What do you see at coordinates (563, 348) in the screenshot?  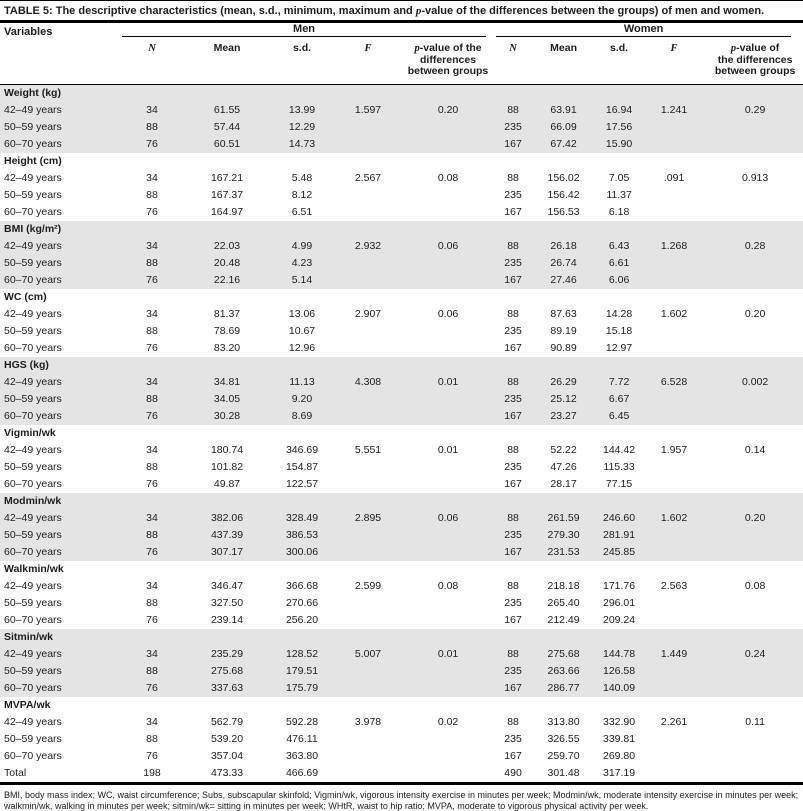 I see `value-cell: 90.89` at bounding box center [563, 348].